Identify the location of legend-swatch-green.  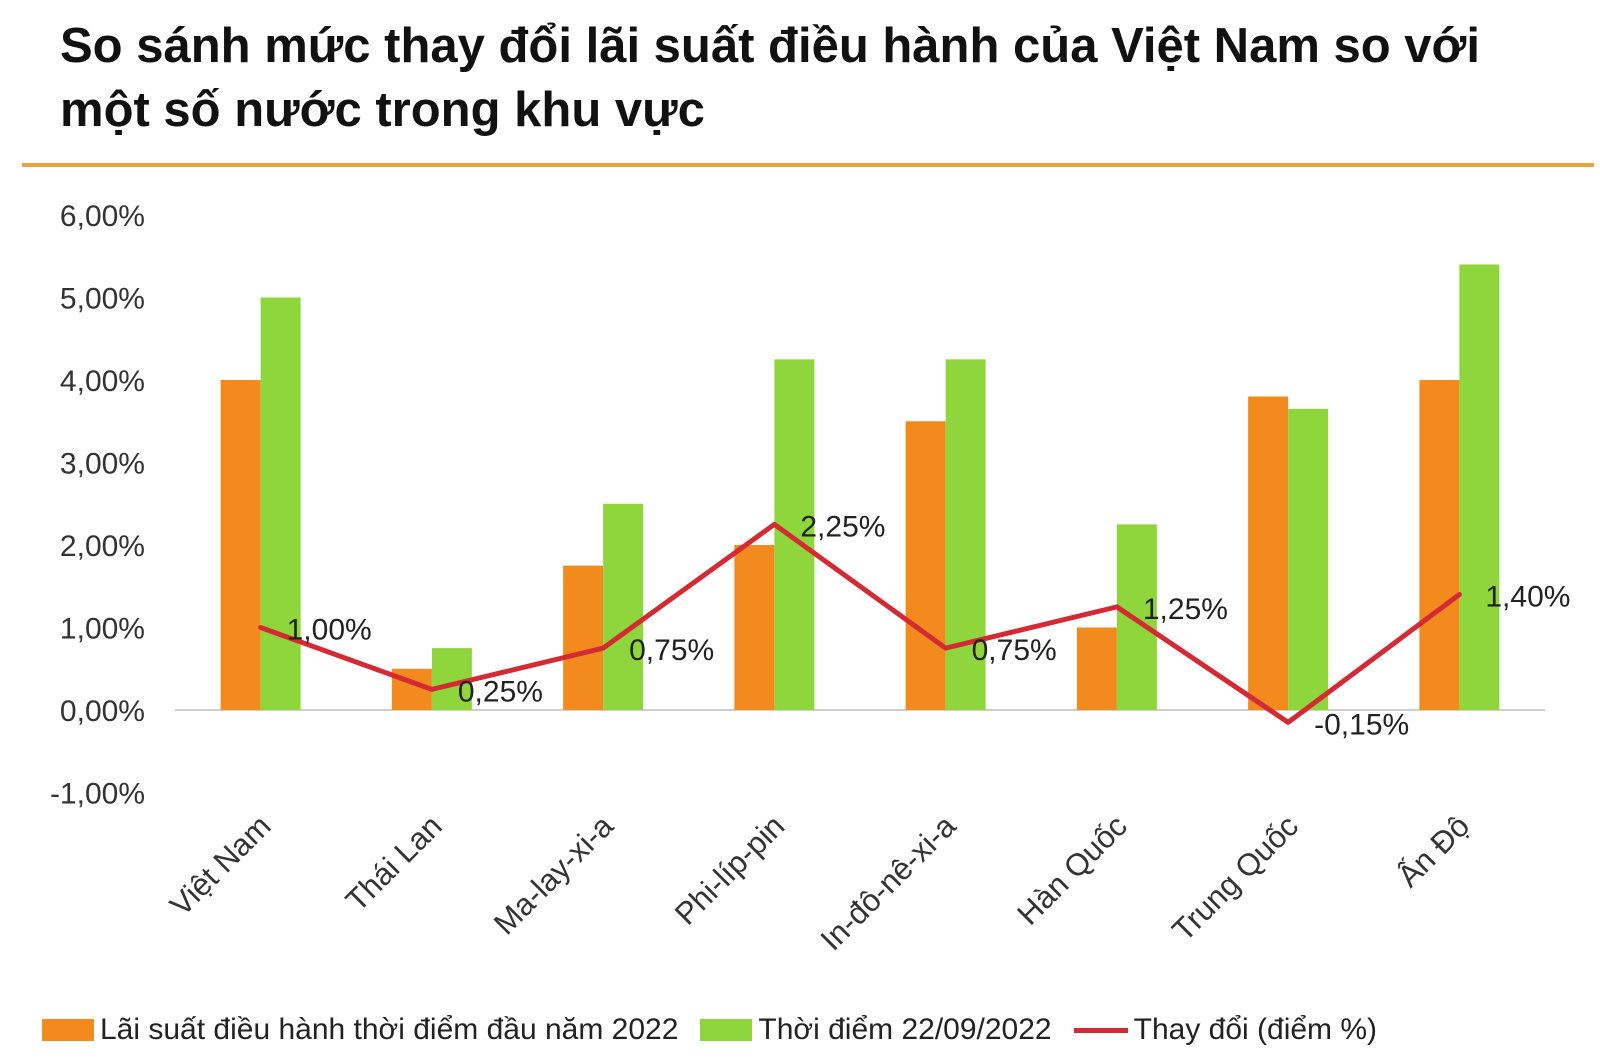
(726, 1030).